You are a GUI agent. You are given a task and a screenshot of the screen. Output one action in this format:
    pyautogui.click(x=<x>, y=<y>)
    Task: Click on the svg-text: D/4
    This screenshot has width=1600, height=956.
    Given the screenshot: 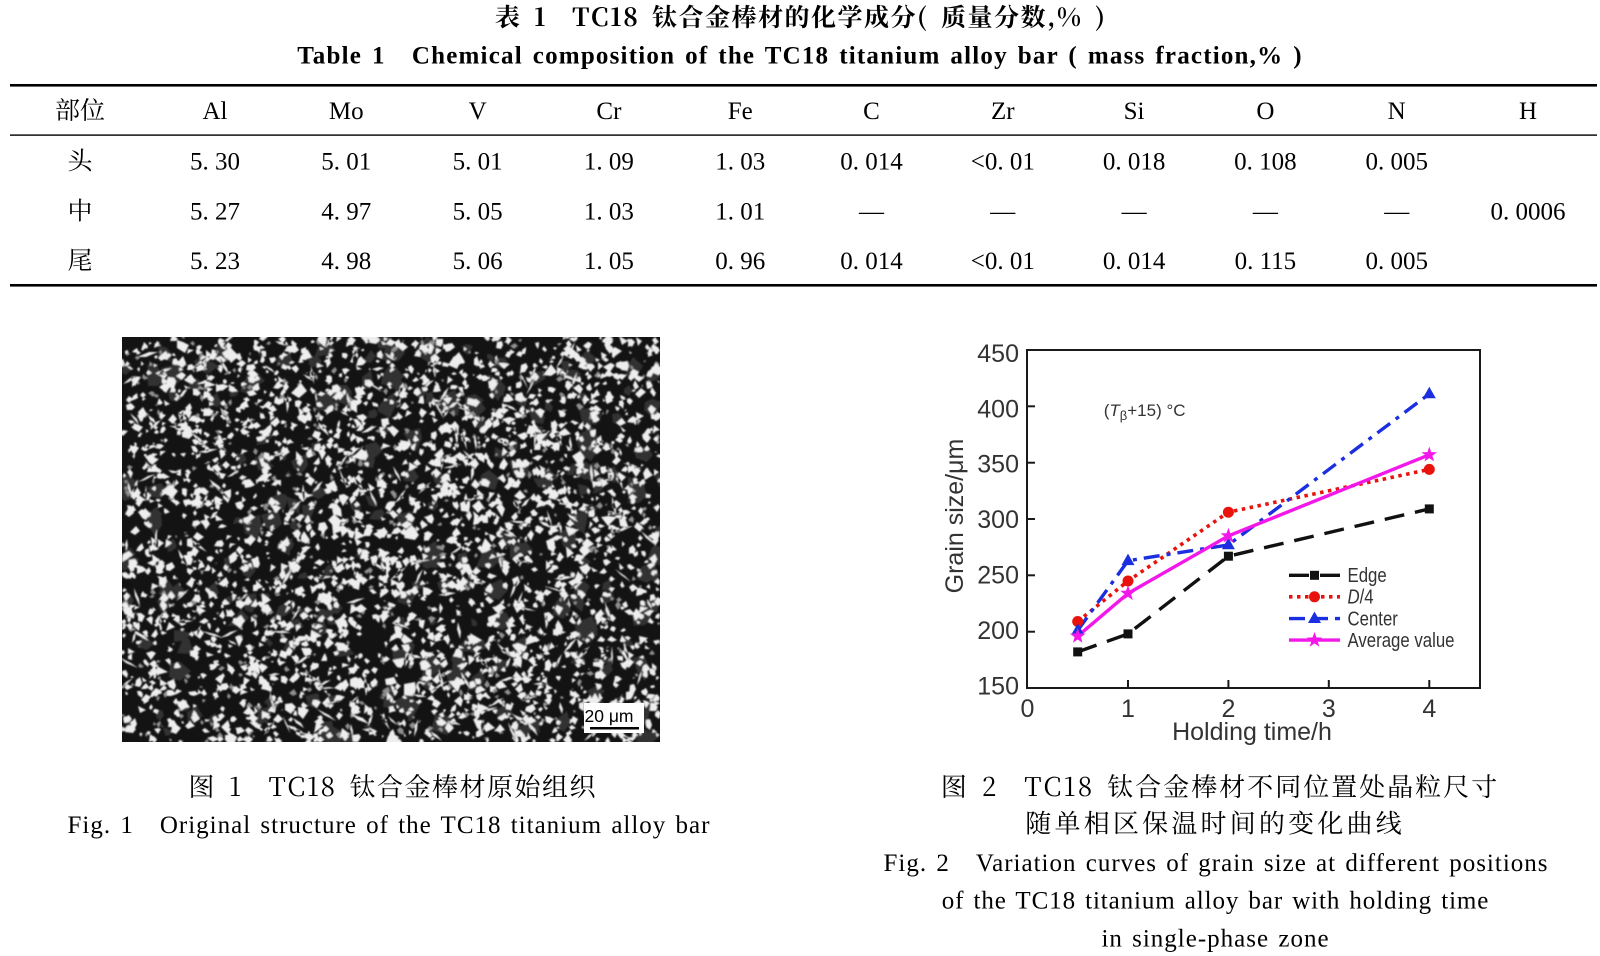 What is the action you would take?
    pyautogui.click(x=1361, y=596)
    